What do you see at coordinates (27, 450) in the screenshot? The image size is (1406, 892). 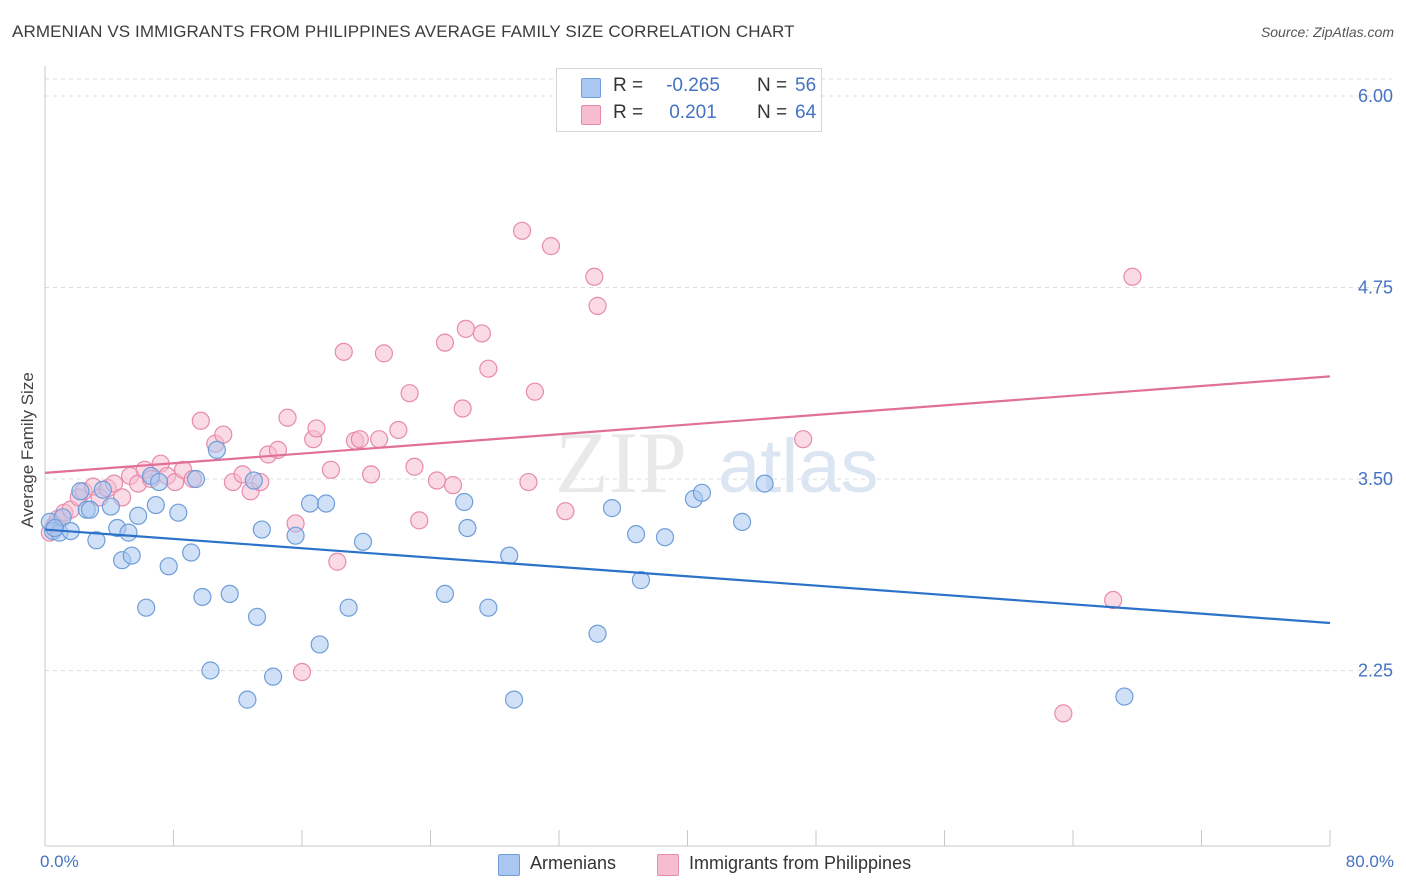 I see `y-axis-label: Average Family Size` at bounding box center [27, 450].